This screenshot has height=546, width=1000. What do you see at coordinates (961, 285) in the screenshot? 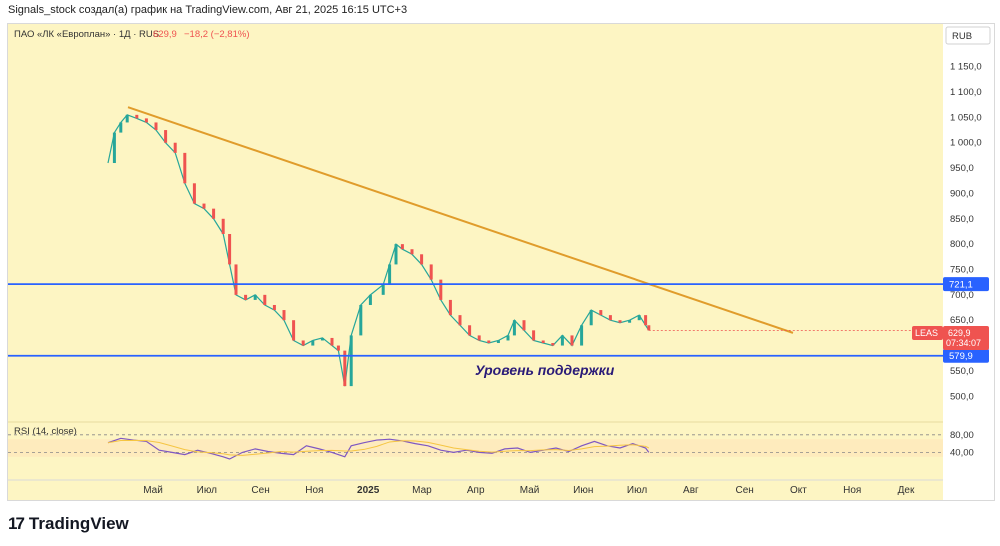
I see `level-tag-label: 721,1` at bounding box center [961, 285].